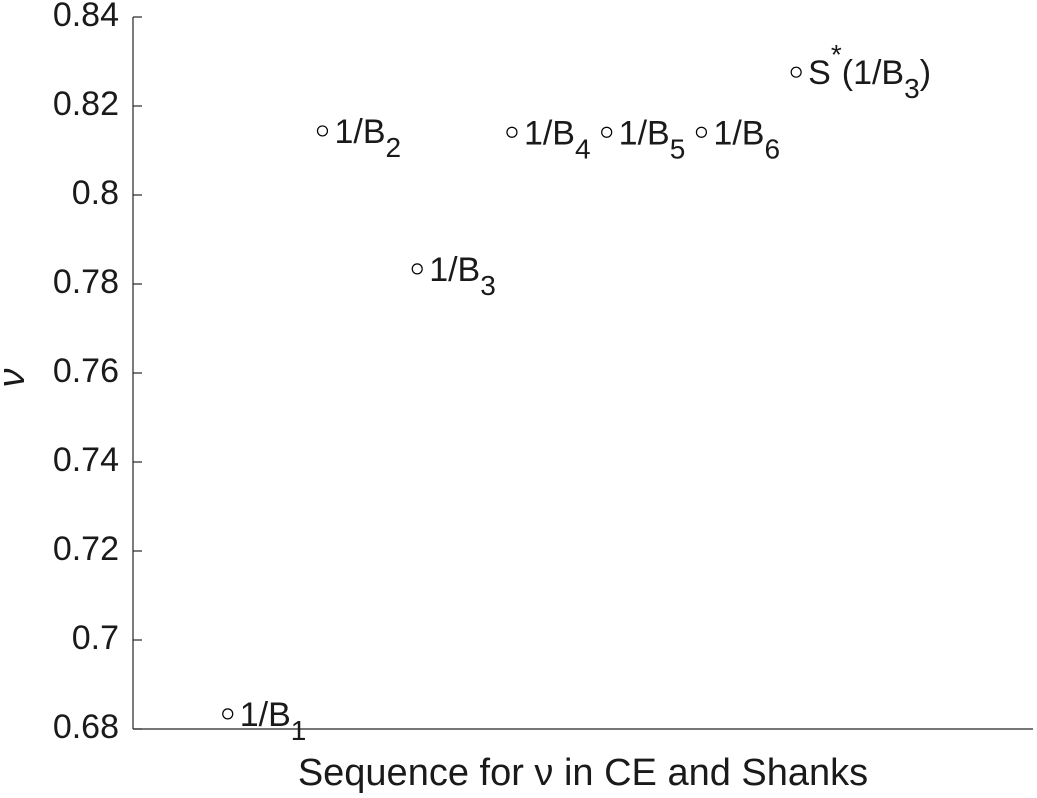  Describe the element at coordinates (86, 727) in the screenshot. I see `y-tick-label: 0.68` at that location.